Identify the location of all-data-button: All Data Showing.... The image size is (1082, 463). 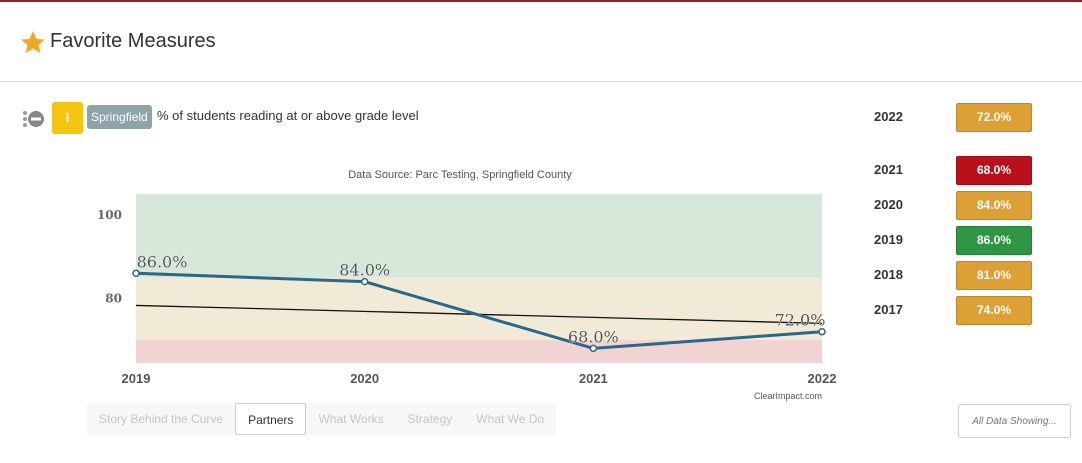
(1014, 421).